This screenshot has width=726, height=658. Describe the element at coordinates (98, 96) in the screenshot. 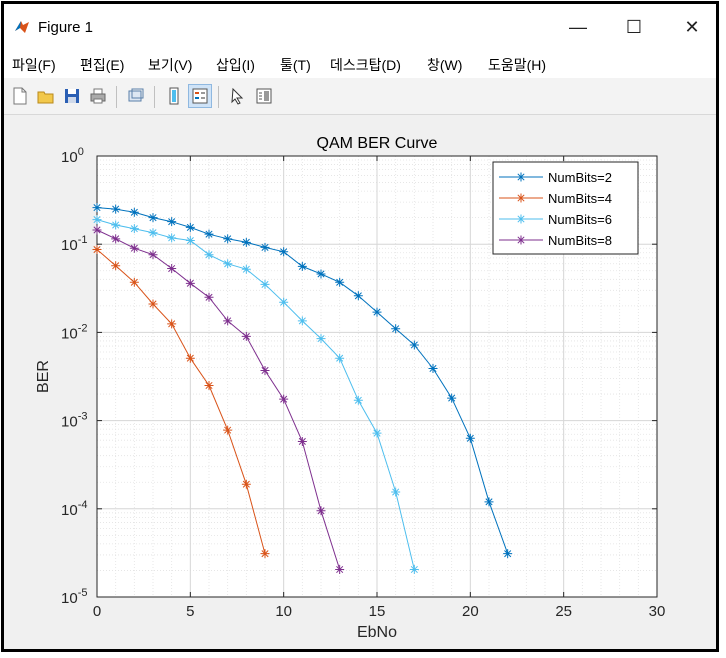

I see `print-button` at that location.